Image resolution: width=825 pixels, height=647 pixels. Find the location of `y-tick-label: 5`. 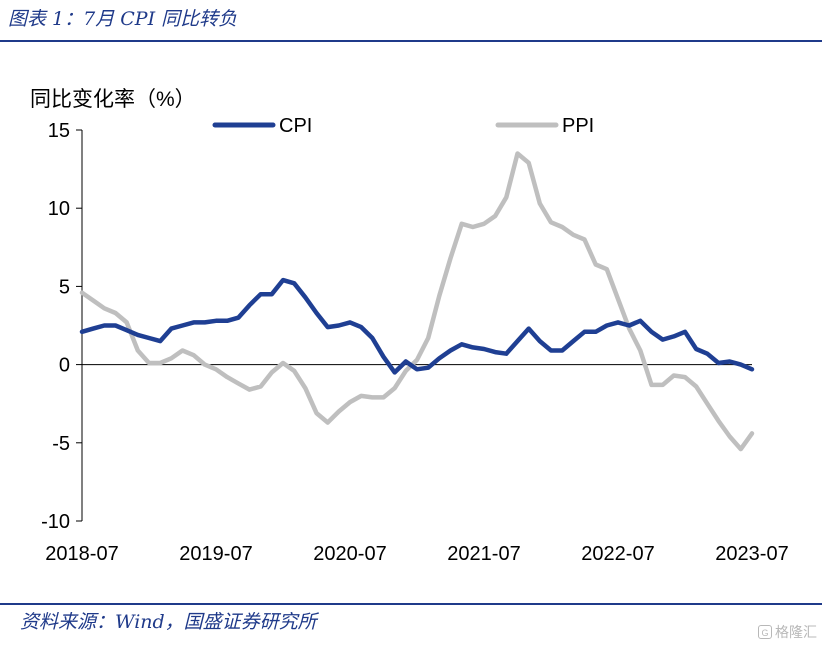

y-tick-label: 5 is located at coordinates (64, 287).